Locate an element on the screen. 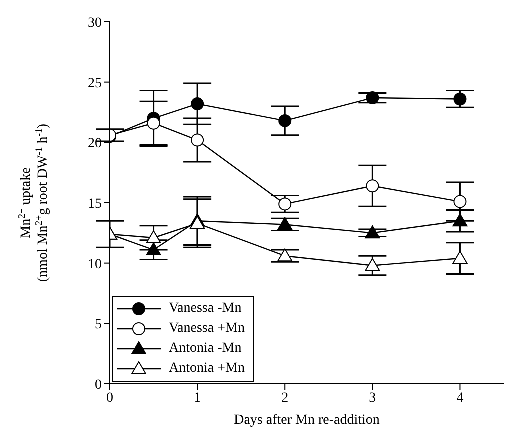 The height and width of the screenshot is (438, 514). y-tick-label: 10 is located at coordinates (95, 264).